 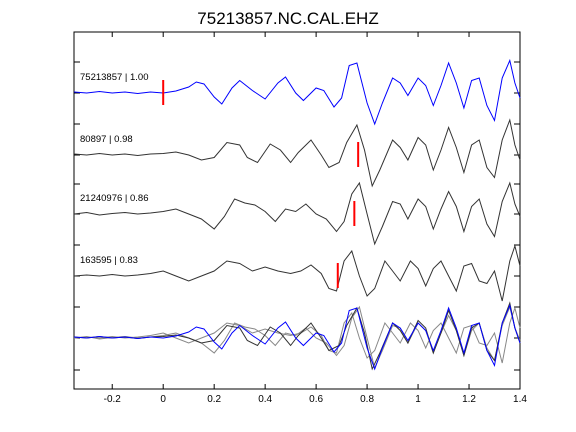 What do you see at coordinates (109, 260) in the screenshot?
I see `trace-label: 163595 | 0.83` at bounding box center [109, 260].